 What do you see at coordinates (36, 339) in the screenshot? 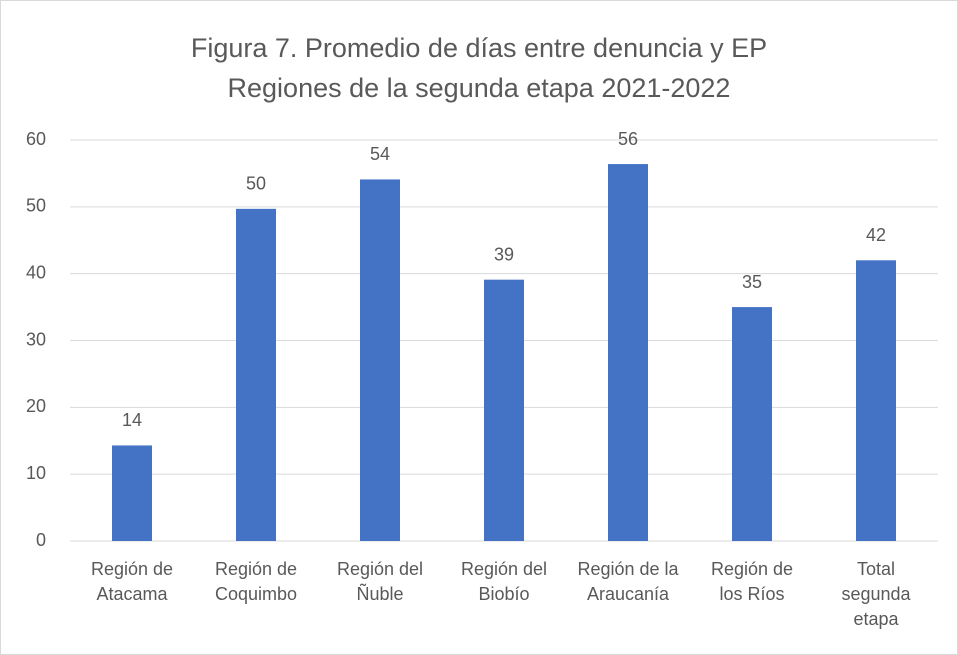
I see `y-tick-label: 30` at bounding box center [36, 339].